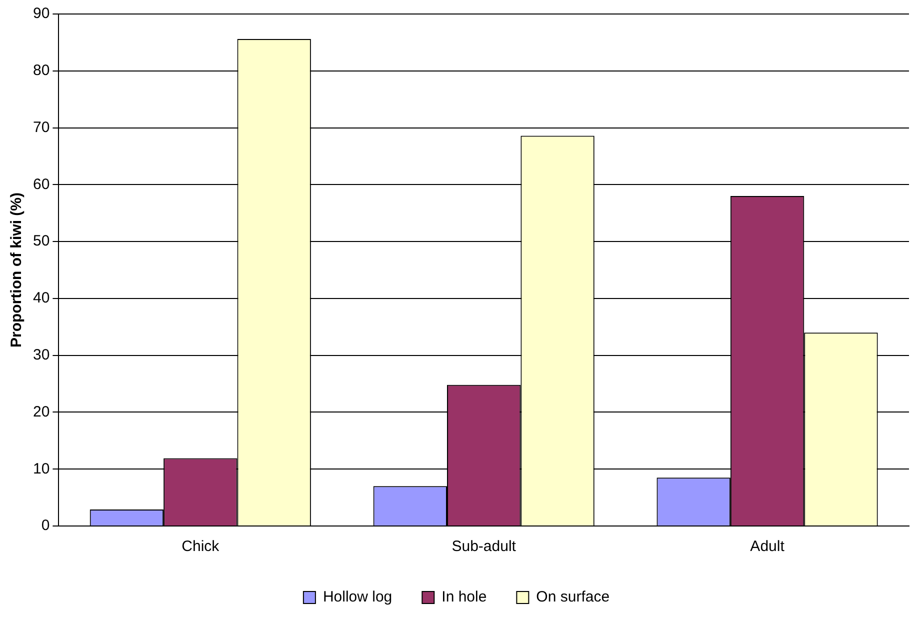  I want to click on y-tick-label: 0, so click(45, 525).